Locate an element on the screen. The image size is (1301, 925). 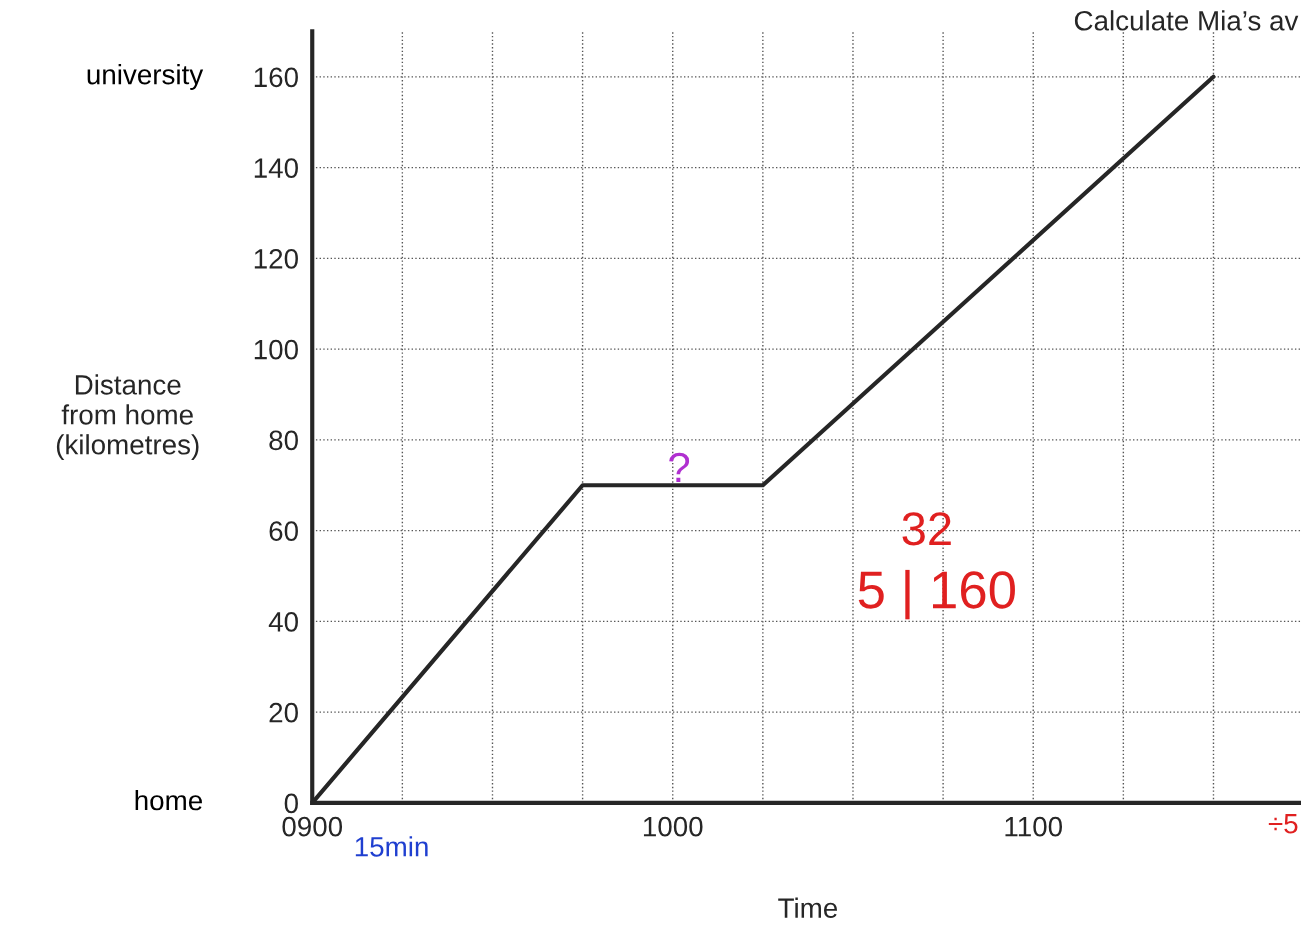
text: university is located at coordinates (145, 77).